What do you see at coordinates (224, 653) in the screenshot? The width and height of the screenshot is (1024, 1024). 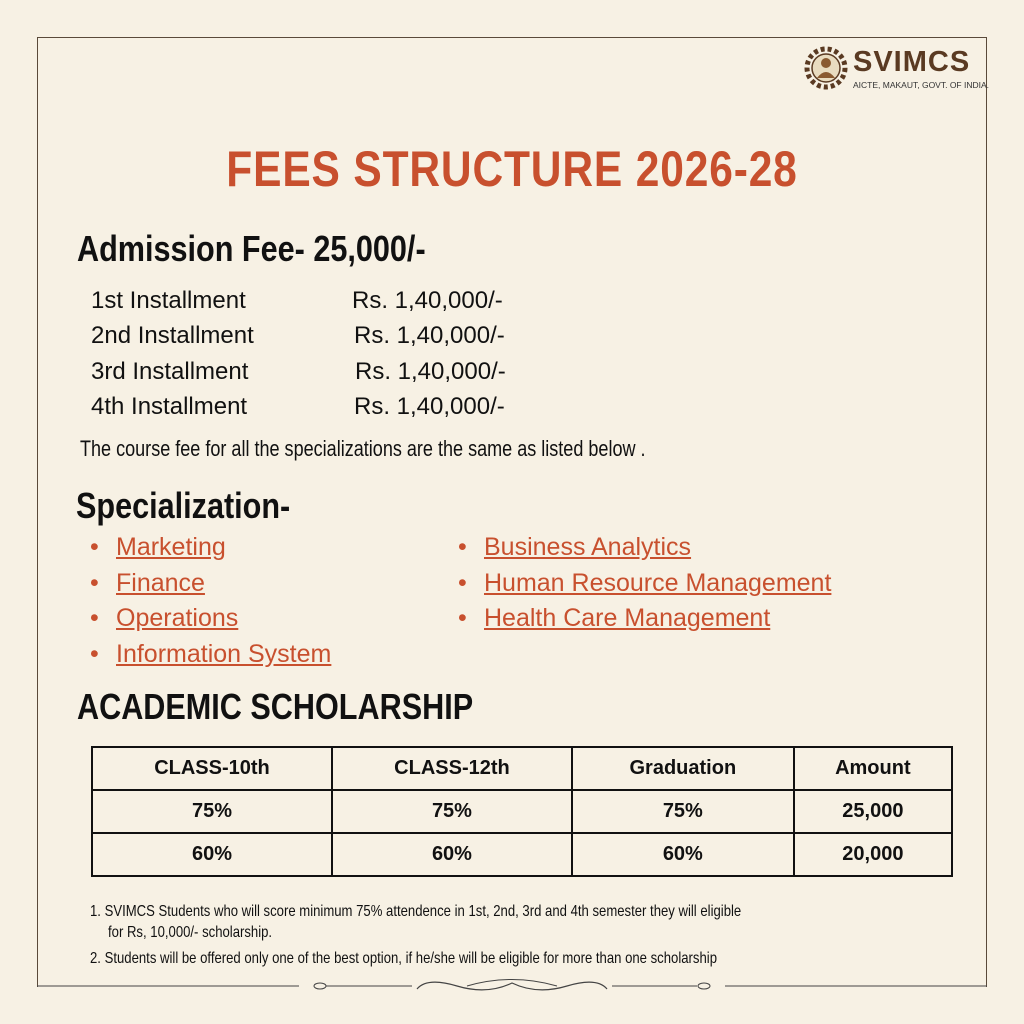 I see `specialization-link-information-system: Information System` at bounding box center [224, 653].